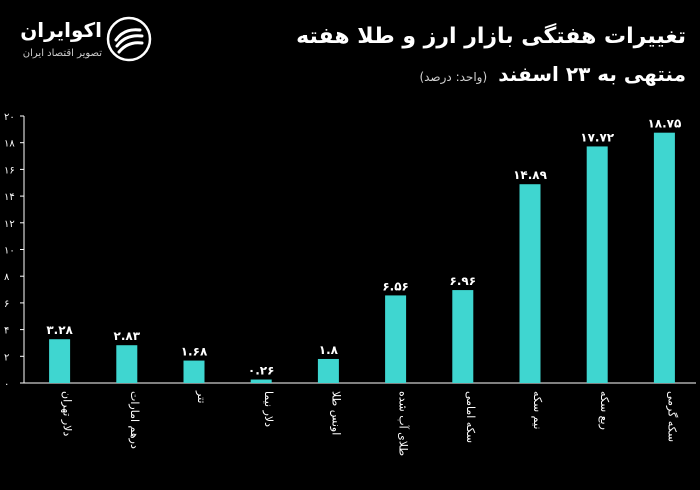 This screenshot has height=490, width=700. I want to click on category-label: درهم امارات, so click(134, 420).